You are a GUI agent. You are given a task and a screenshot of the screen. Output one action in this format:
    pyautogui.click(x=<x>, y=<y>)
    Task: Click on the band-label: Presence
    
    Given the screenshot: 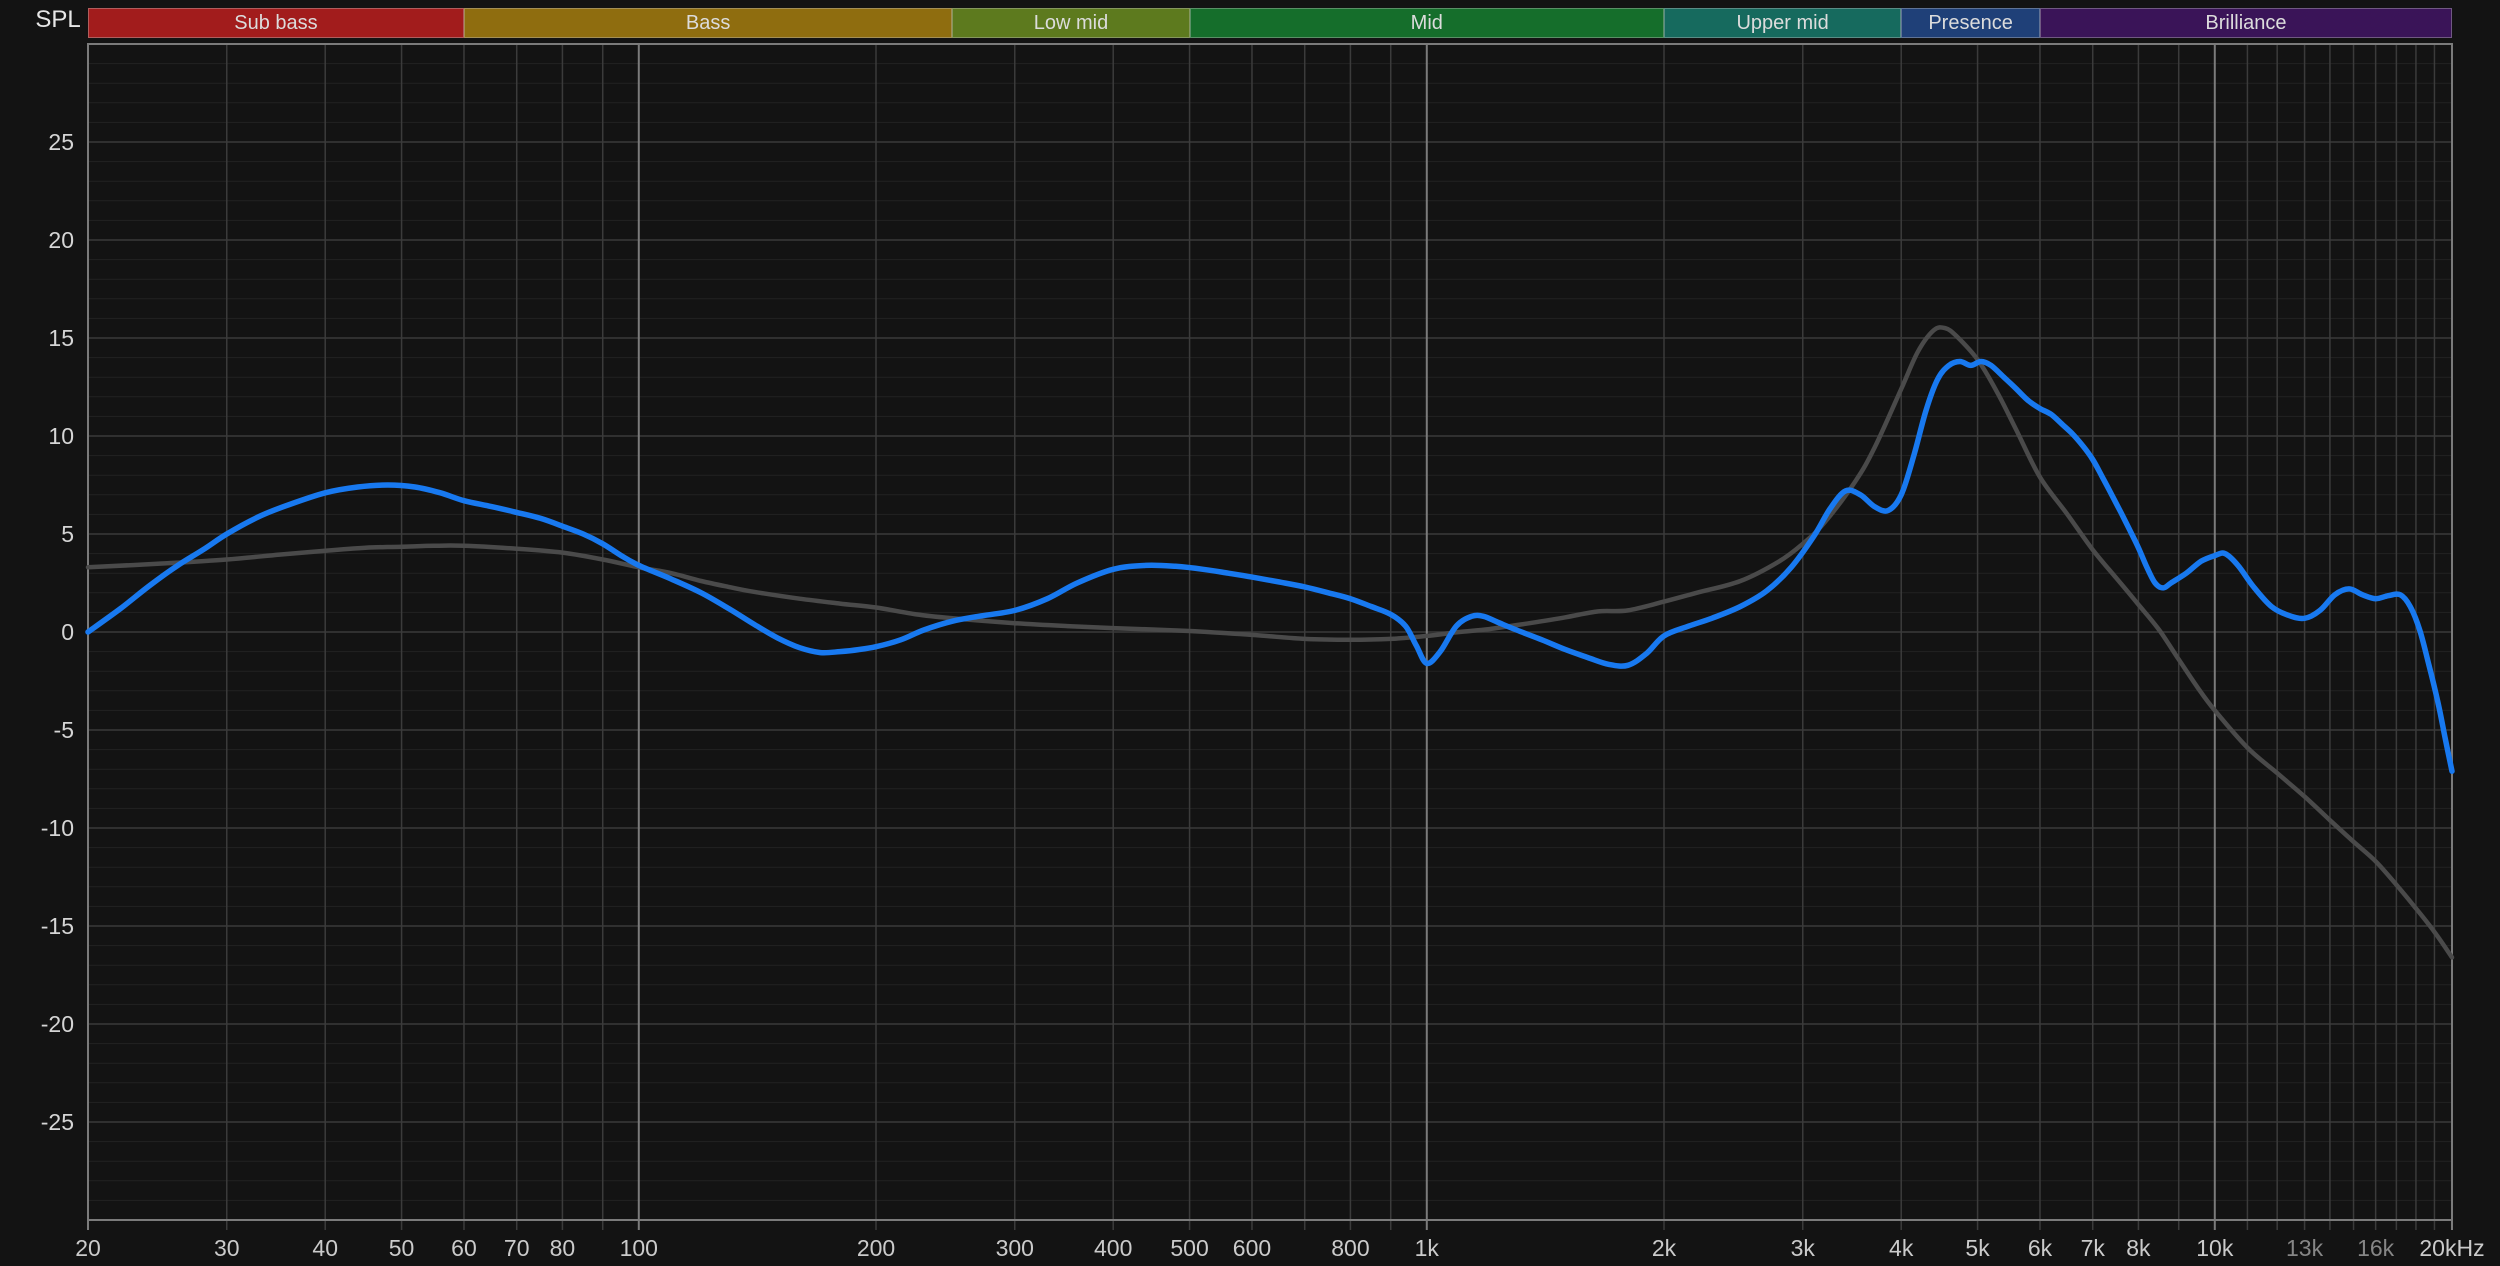 What is the action you would take?
    pyautogui.click(x=1970, y=23)
    